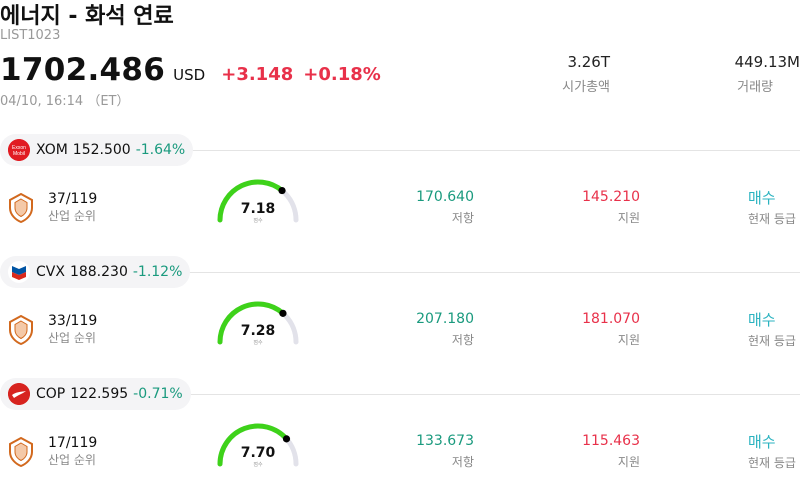 The width and height of the screenshot is (800, 488). What do you see at coordinates (445, 441) in the screenshot?
I see `resistance-value: 133.673` at bounding box center [445, 441].